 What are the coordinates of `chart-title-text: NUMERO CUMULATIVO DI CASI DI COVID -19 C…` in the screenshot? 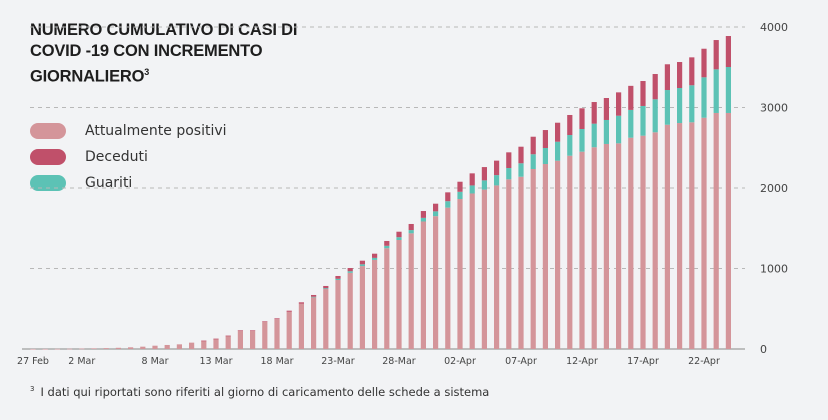 It's located at (164, 53).